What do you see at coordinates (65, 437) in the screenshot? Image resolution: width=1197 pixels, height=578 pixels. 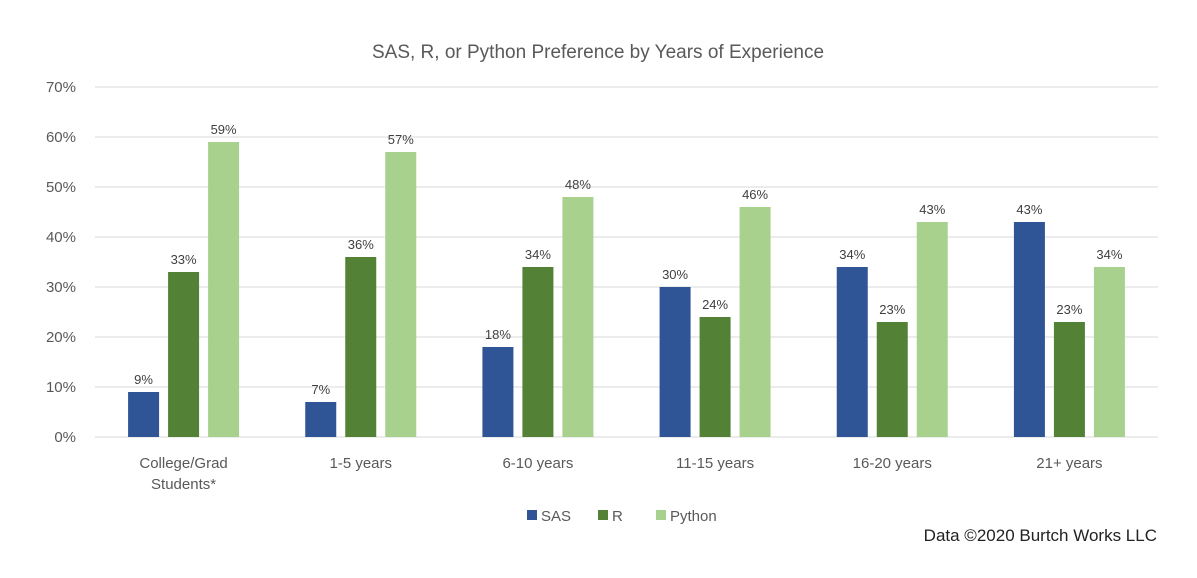 I see `y-tick-label: 0%` at bounding box center [65, 437].